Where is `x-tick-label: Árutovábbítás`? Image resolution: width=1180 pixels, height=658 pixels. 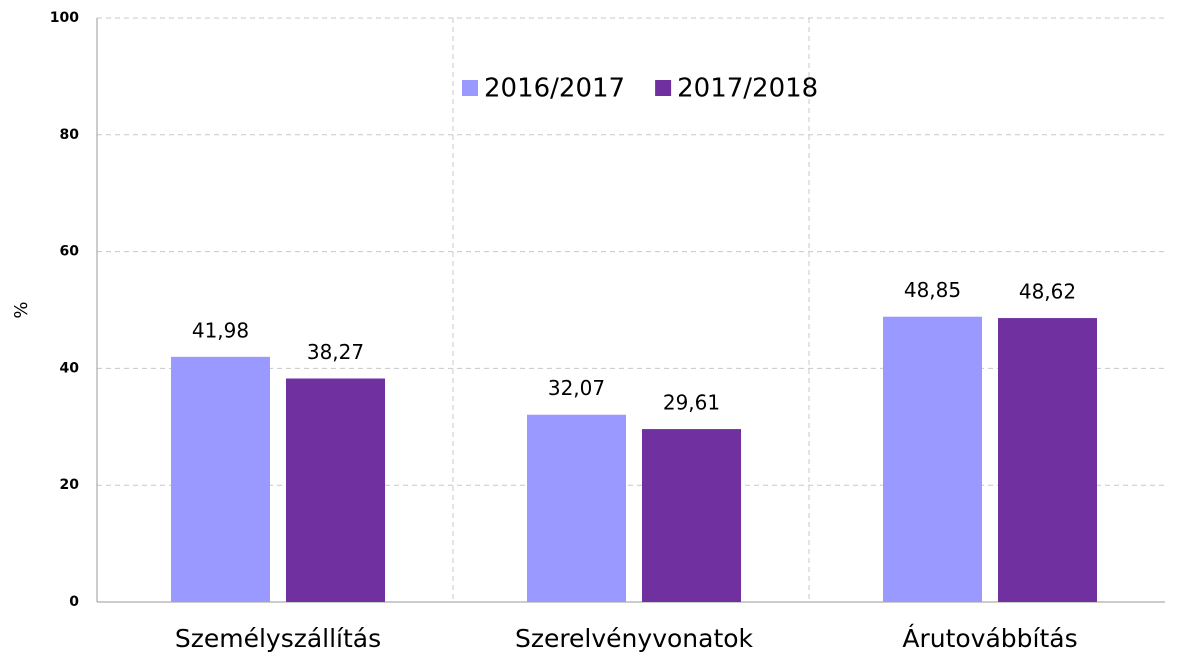 x-tick-label: Árutovábbítás is located at coordinates (989, 638).